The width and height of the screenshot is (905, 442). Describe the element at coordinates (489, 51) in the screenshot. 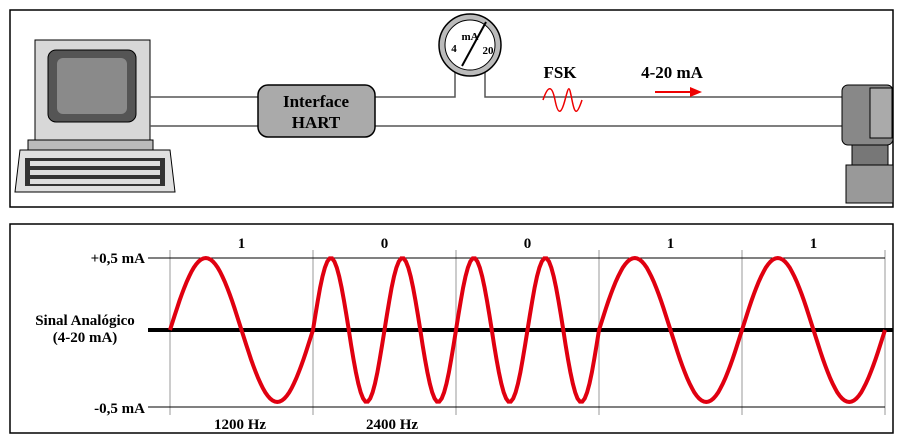

I see `gauge-high: 20` at that location.